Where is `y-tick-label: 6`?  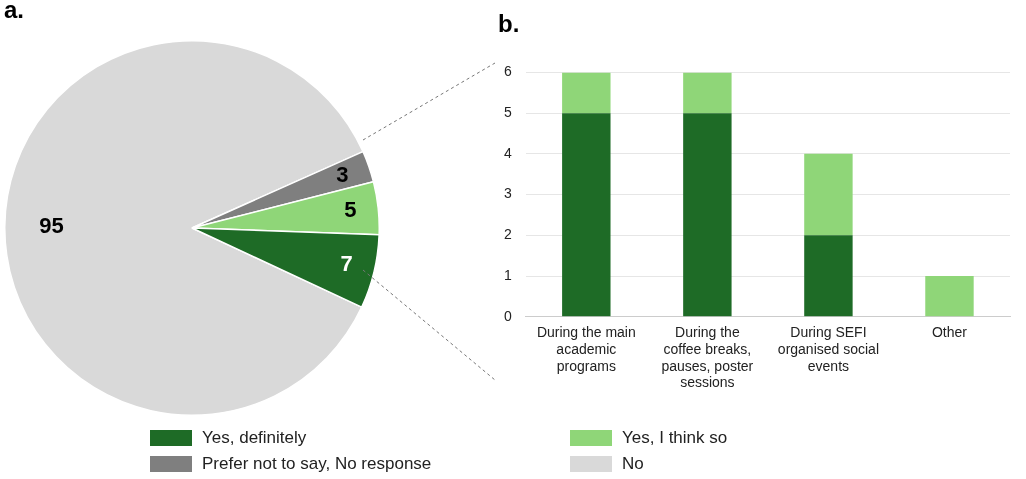 y-tick-label: 6 is located at coordinates (507, 71).